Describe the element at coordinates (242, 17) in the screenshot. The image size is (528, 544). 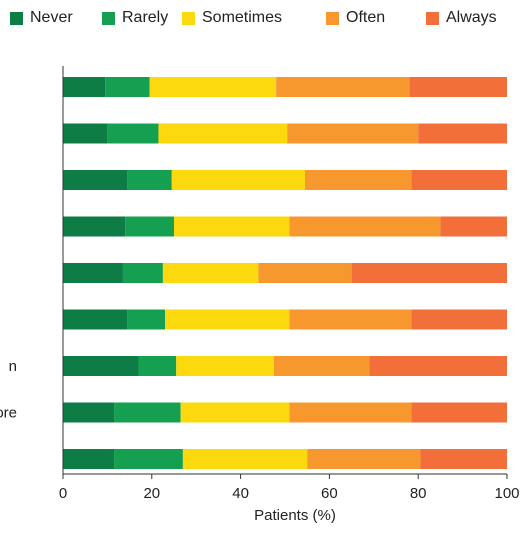
I see `legend-label: Sometimes` at that location.